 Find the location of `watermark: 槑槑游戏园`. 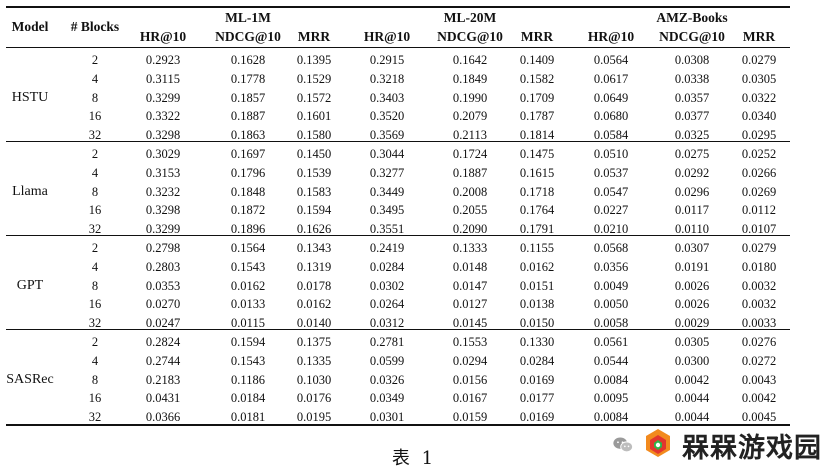

watermark: 槑槑游戏园 is located at coordinates (719, 445).